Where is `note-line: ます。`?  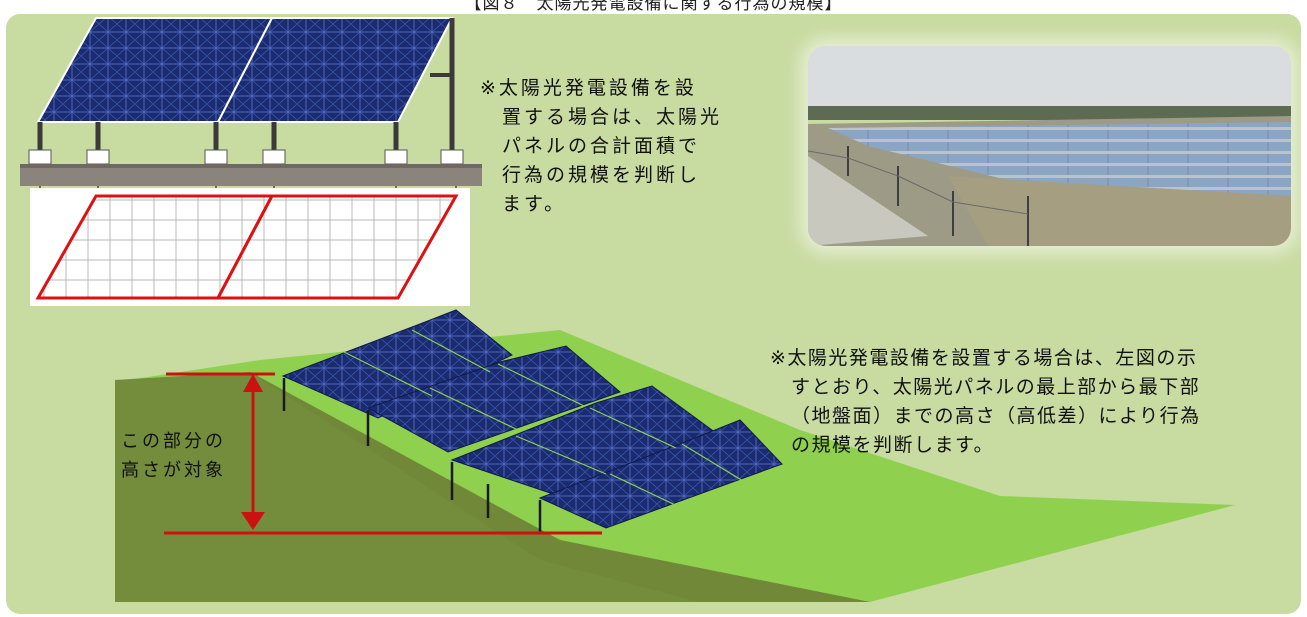 note-line: ます。 is located at coordinates (534, 204).